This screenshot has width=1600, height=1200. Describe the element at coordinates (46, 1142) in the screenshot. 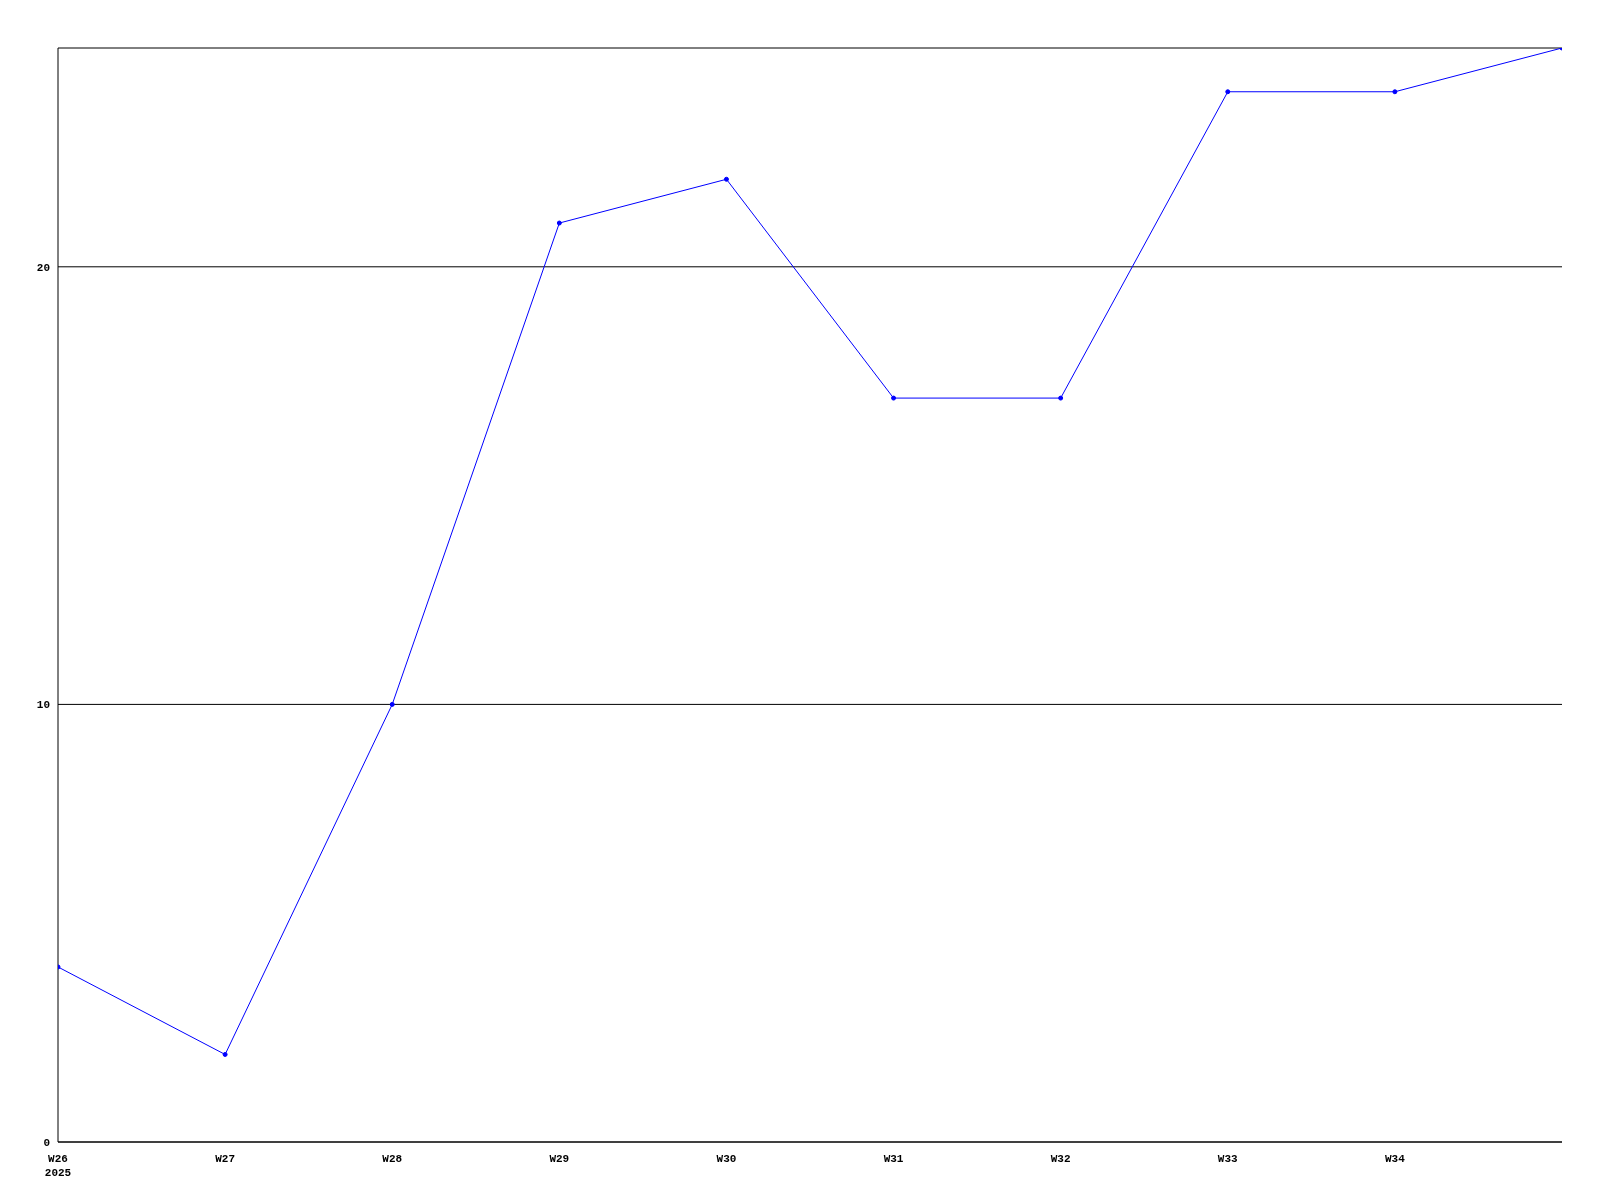

I see `y-tick-label: 0` at that location.